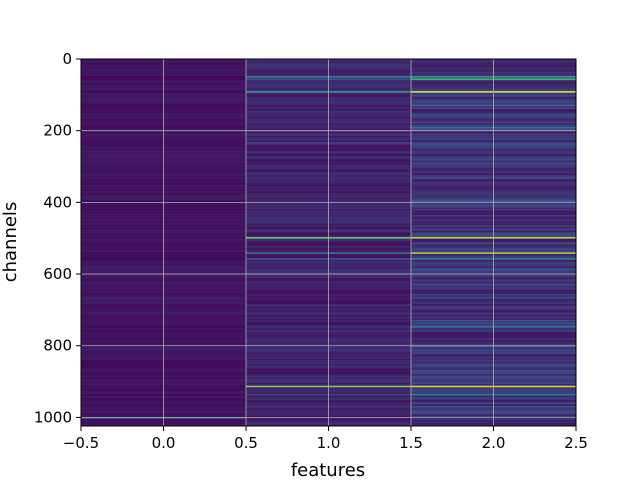  I want to click on y-axis-label: channels, so click(10, 242).